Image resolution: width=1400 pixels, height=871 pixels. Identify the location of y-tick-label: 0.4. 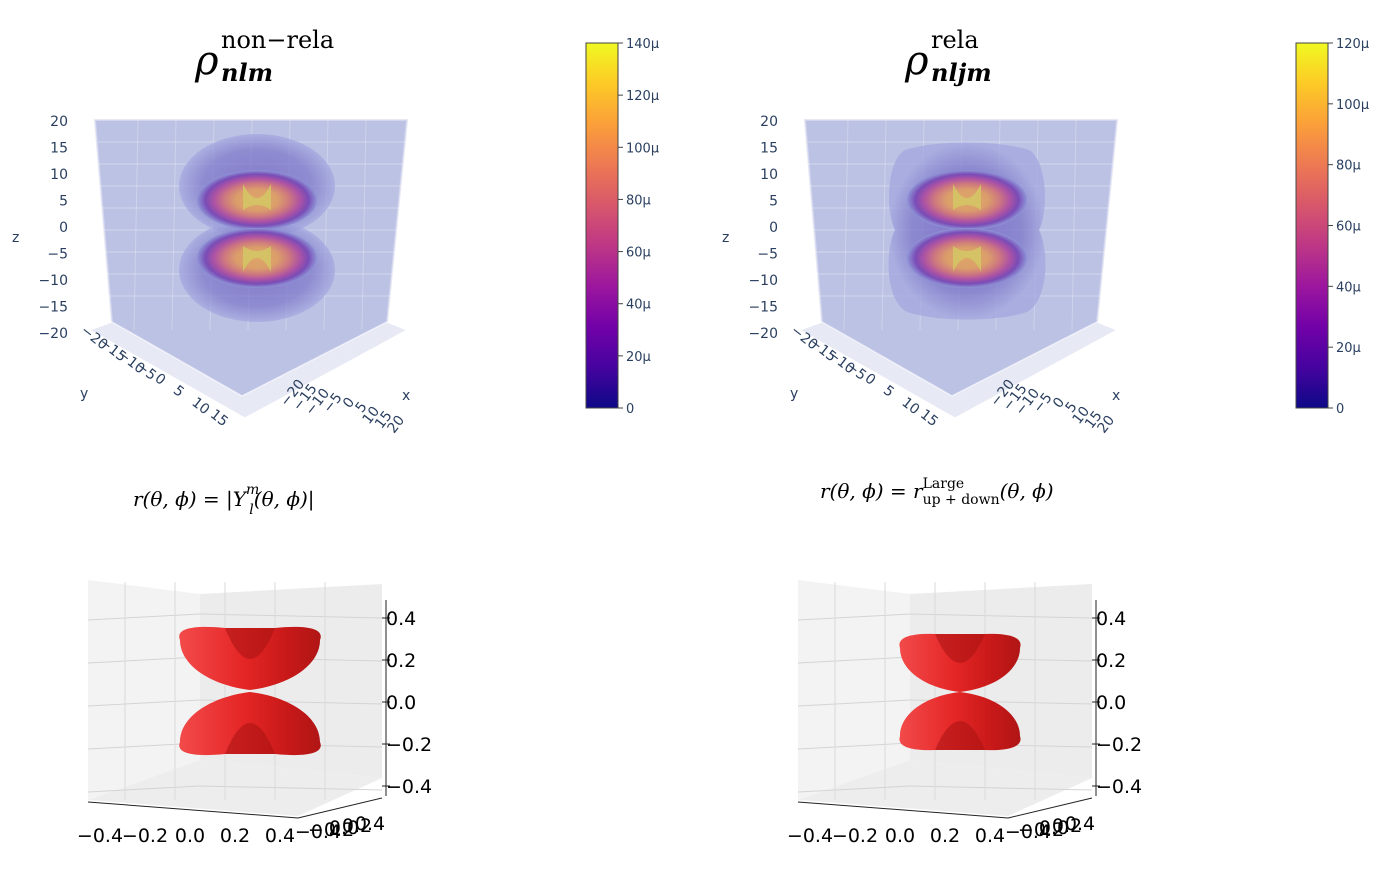
(1080, 824).